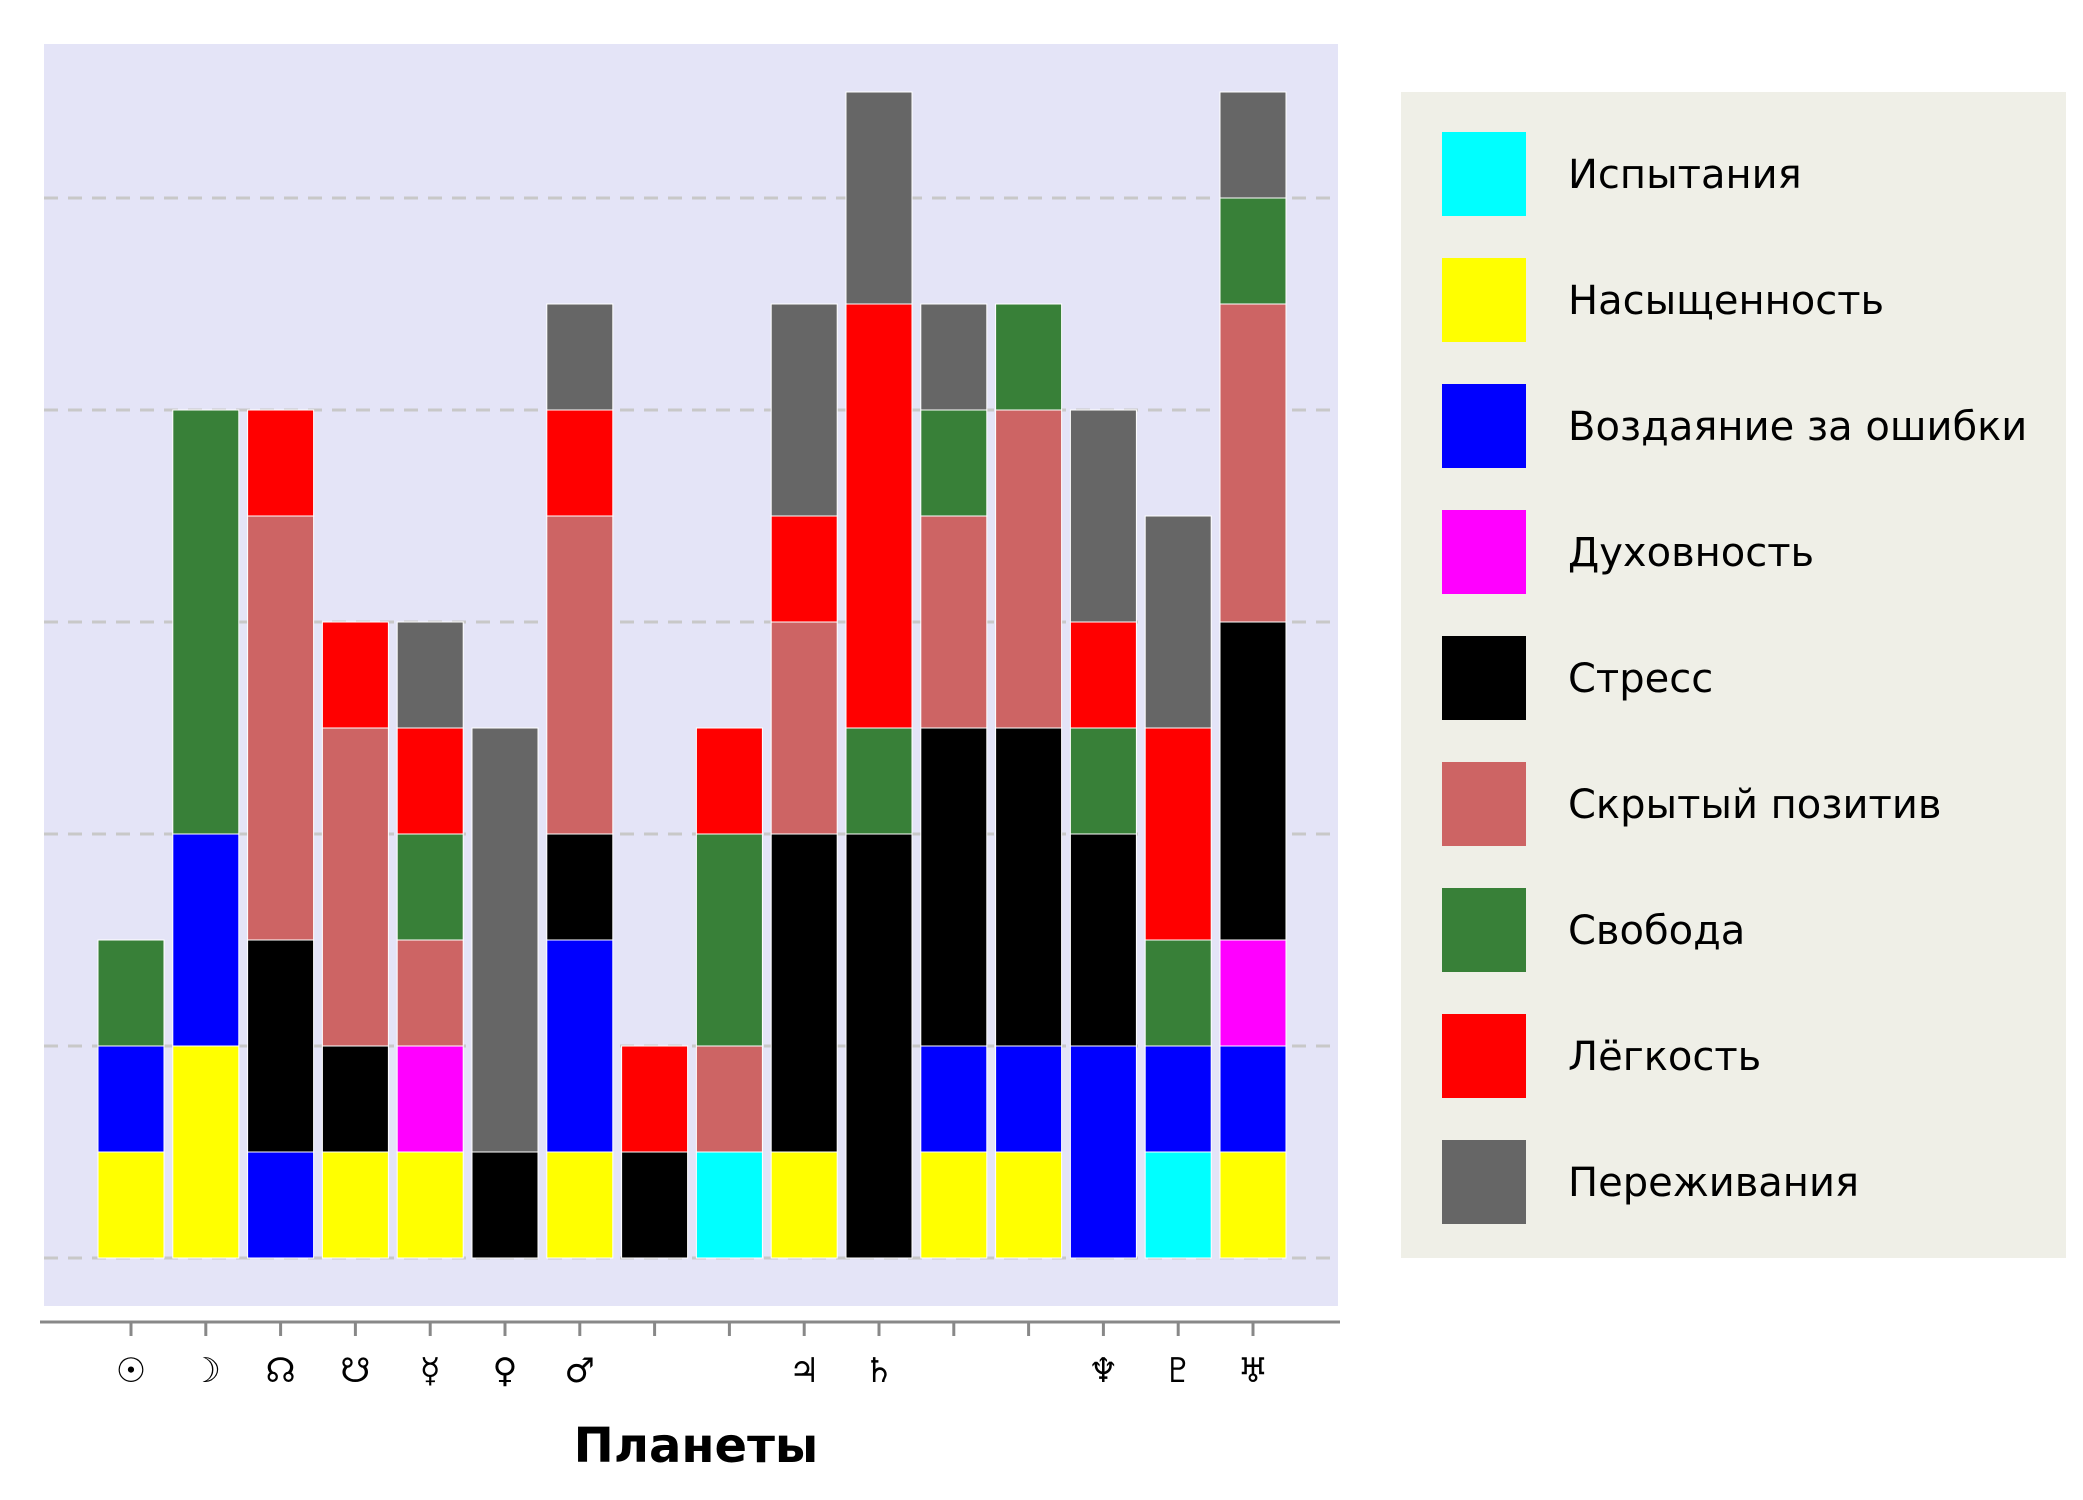  I want to click on x-tick-label: ☉, so click(131, 1371).